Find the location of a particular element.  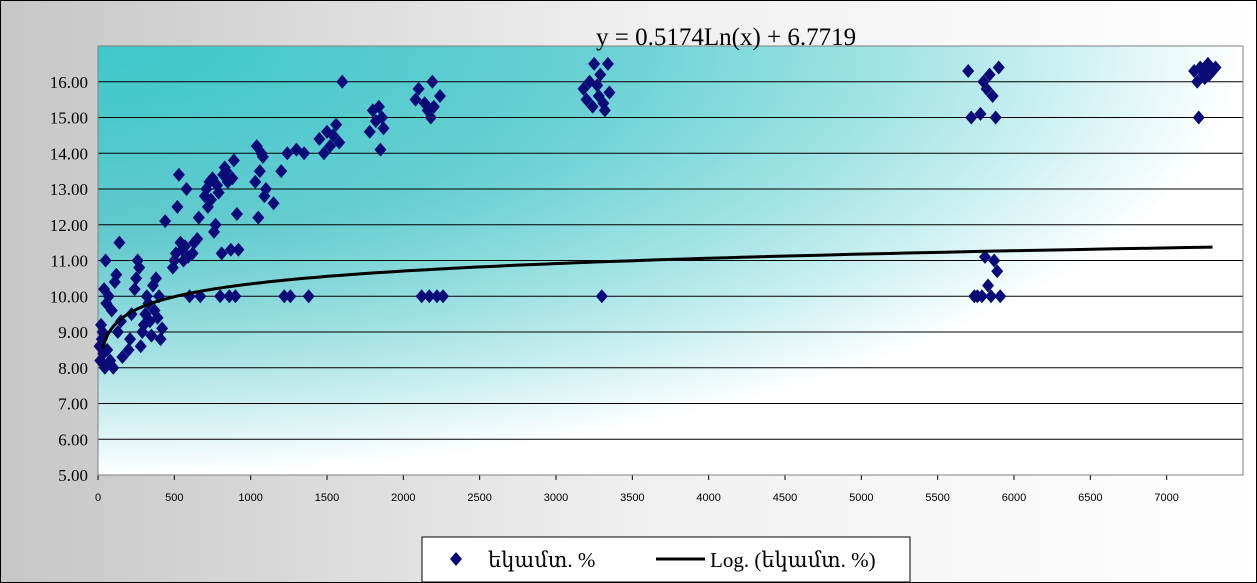

x-tick-label: 4500 is located at coordinates (785, 498).